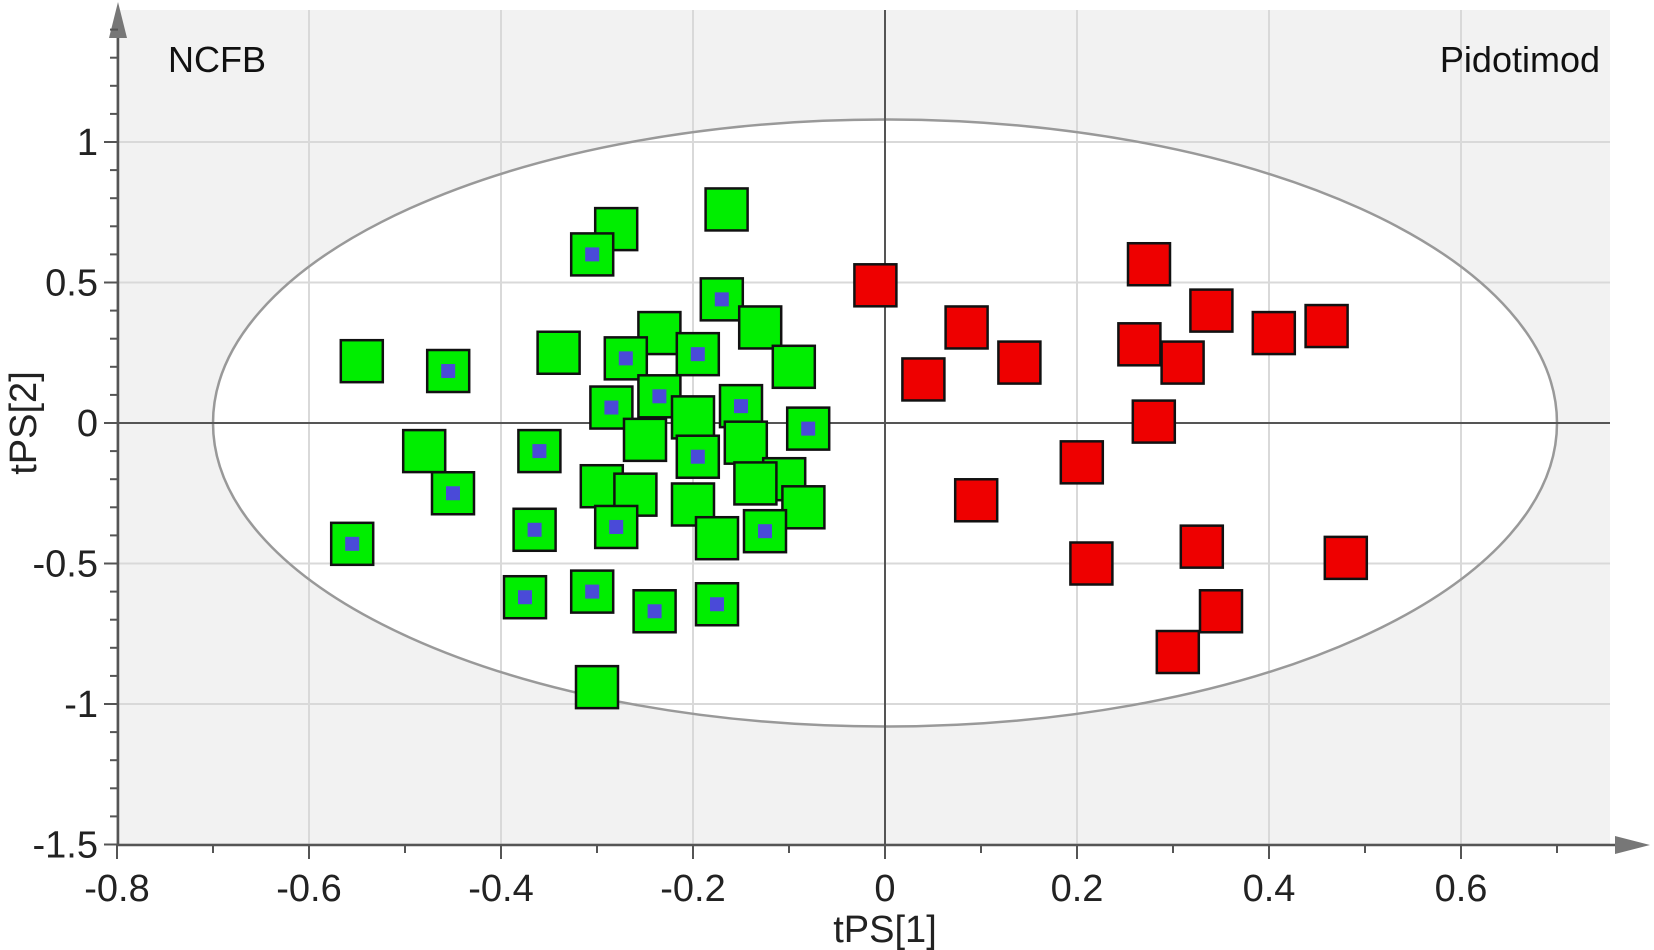 This screenshot has width=1654, height=950. Describe the element at coordinates (1520, 59) in the screenshot. I see `pidotimod-group-label: Pidotimod` at that location.